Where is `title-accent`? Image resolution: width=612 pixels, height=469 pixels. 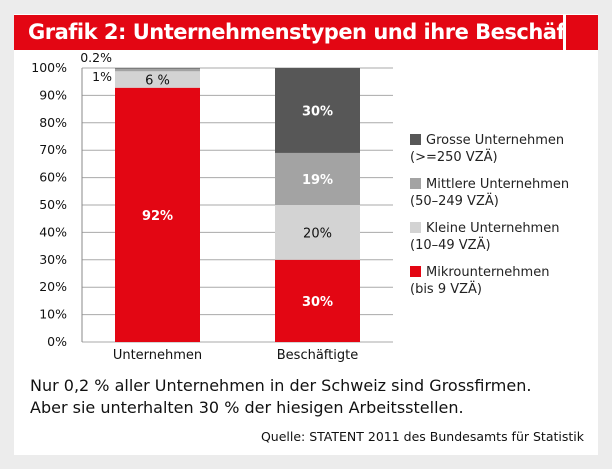 title-accent is located at coordinates (582, 32).